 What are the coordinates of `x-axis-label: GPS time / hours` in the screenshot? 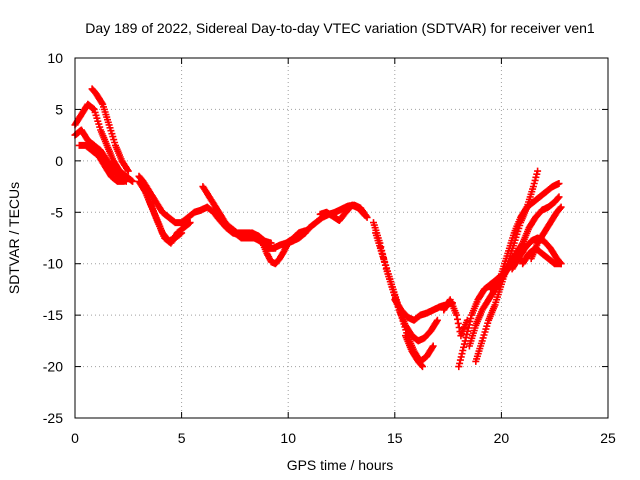 It's located at (340, 465).